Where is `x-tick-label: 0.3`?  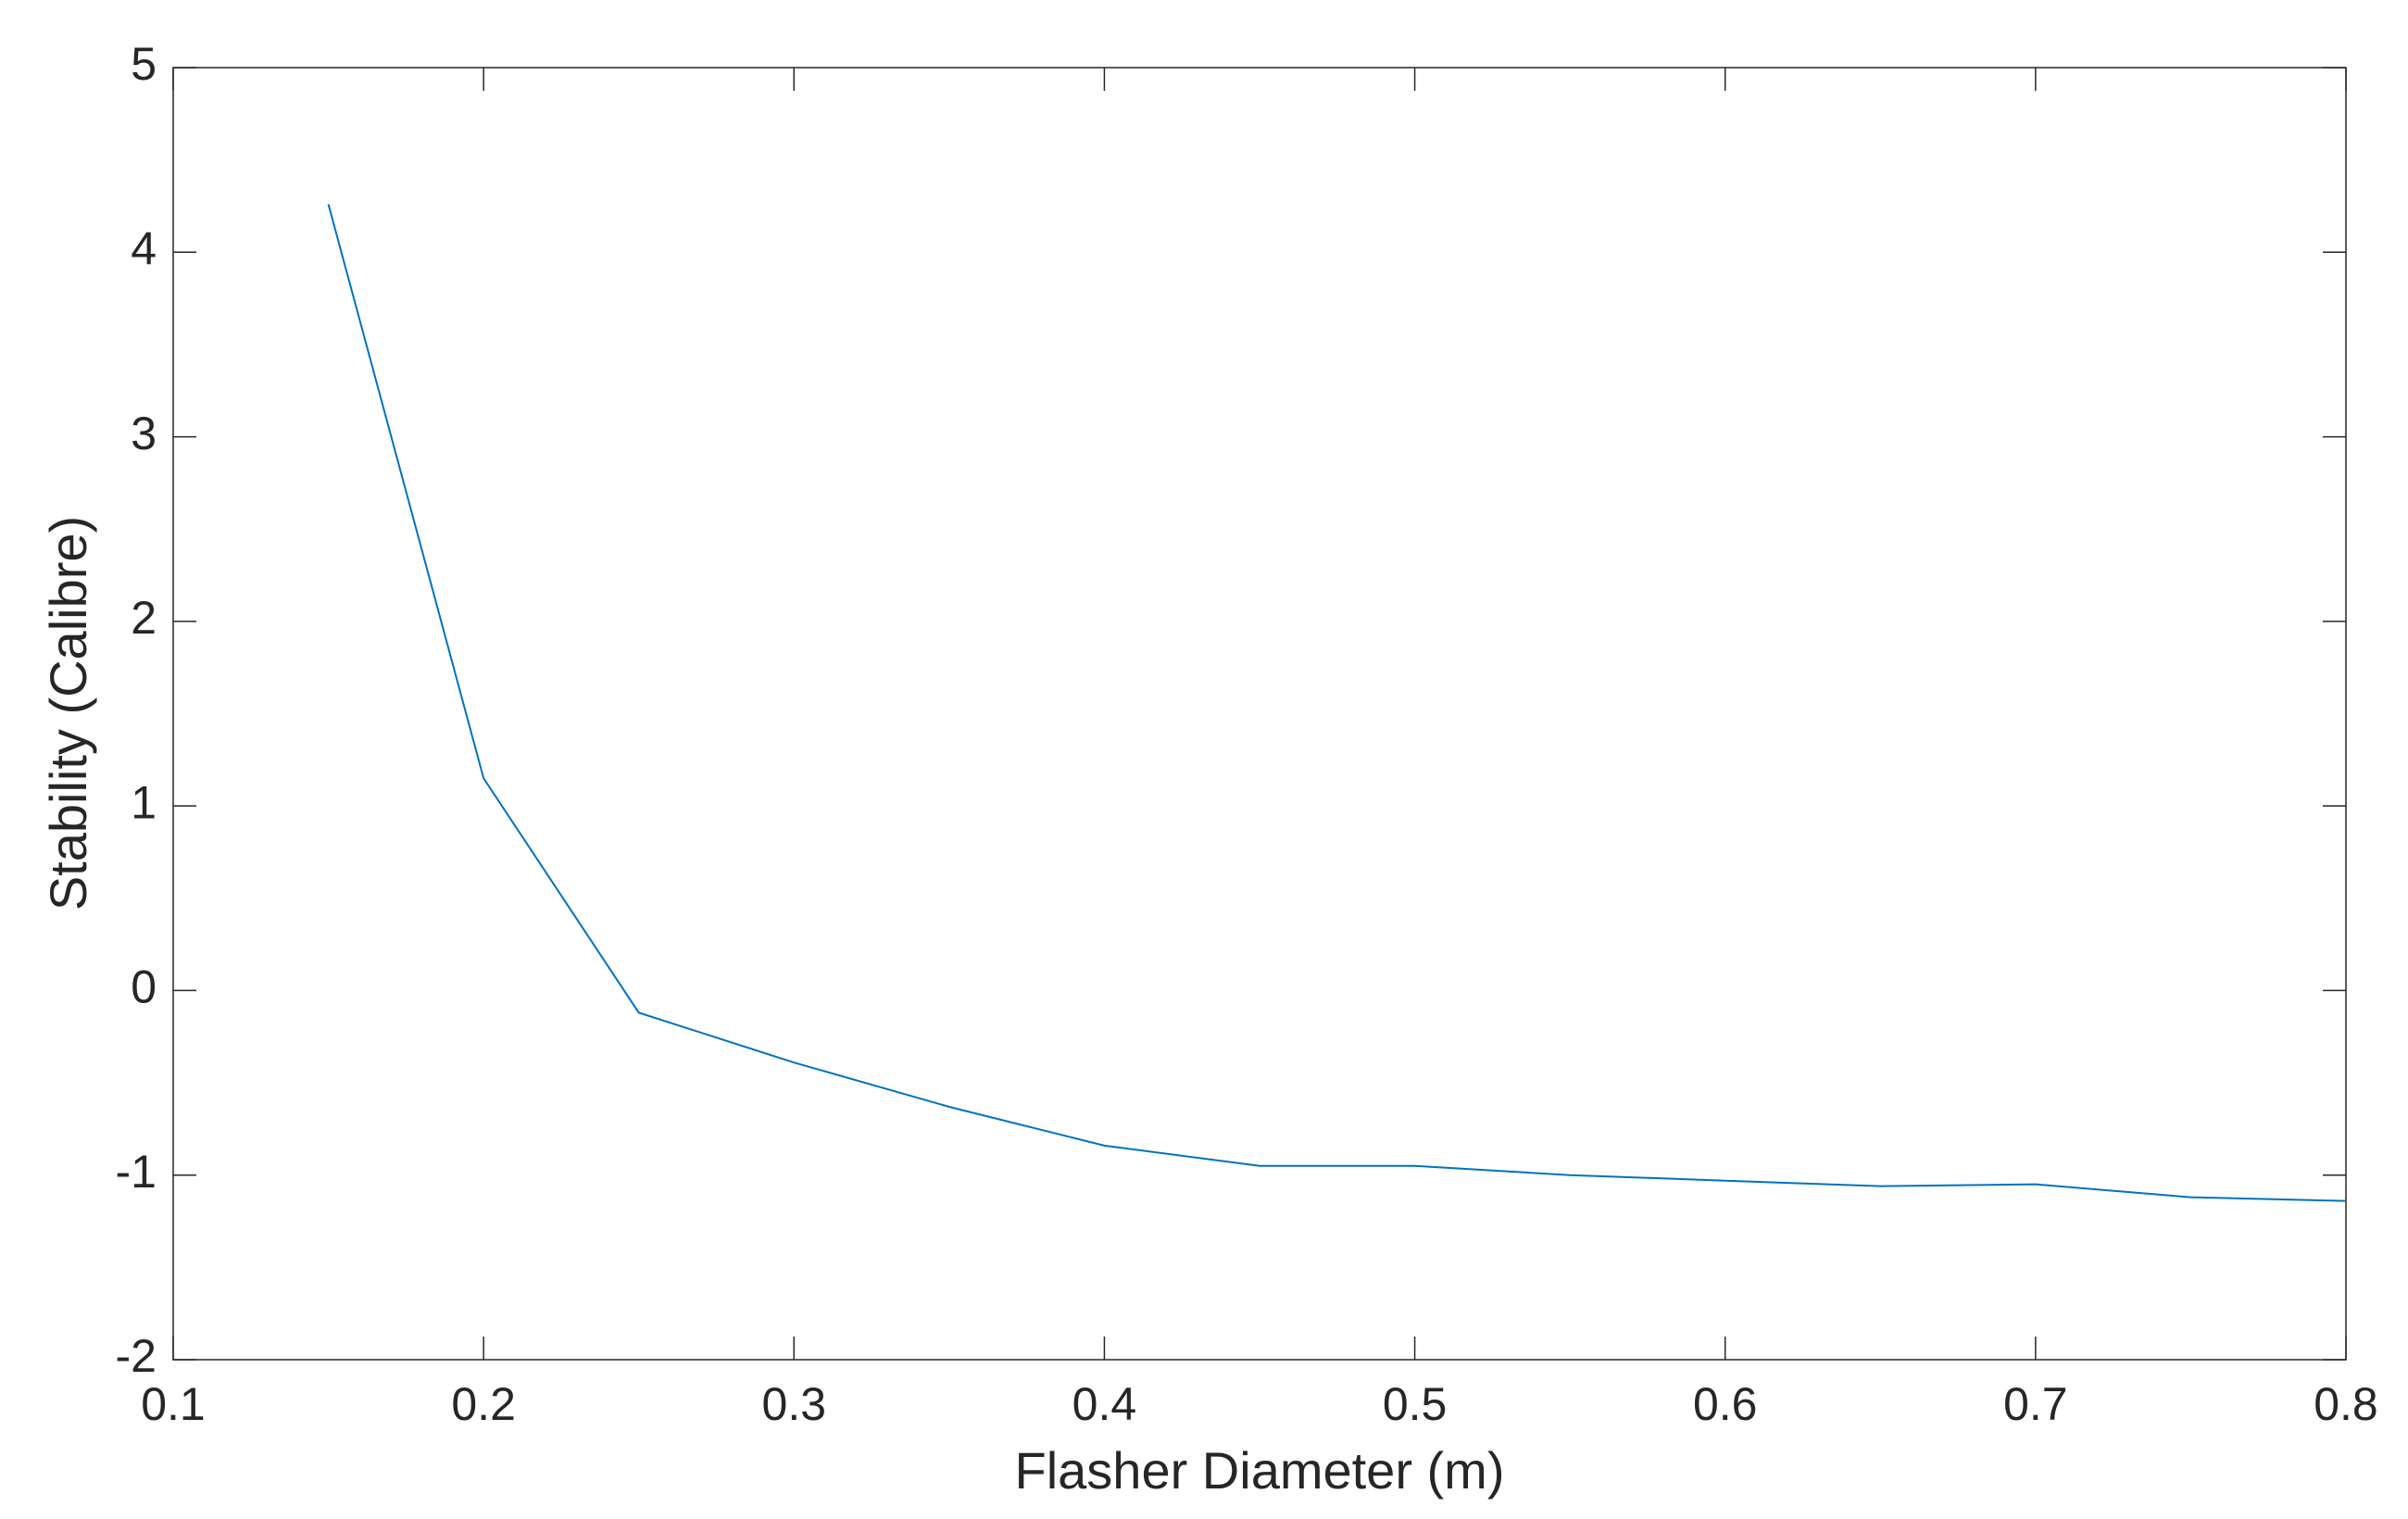 x-tick-label: 0.3 is located at coordinates (794, 1404).